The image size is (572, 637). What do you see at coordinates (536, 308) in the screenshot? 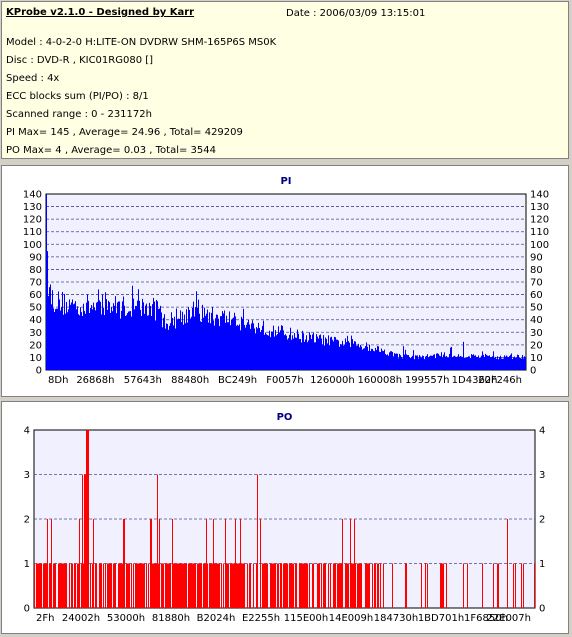
I see `pi-ytick-right: 50` at bounding box center [536, 308].